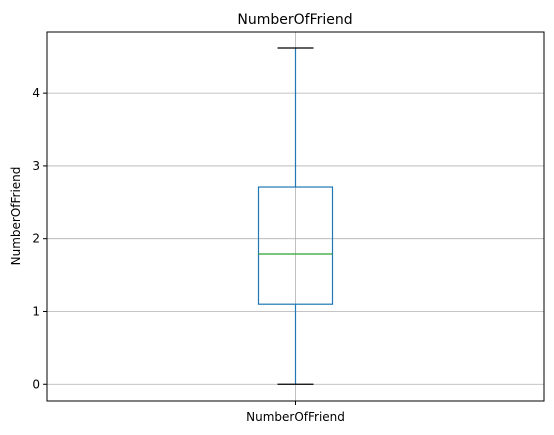 The width and height of the screenshot is (554, 435). I want to click on iqr-box, so click(295, 245).